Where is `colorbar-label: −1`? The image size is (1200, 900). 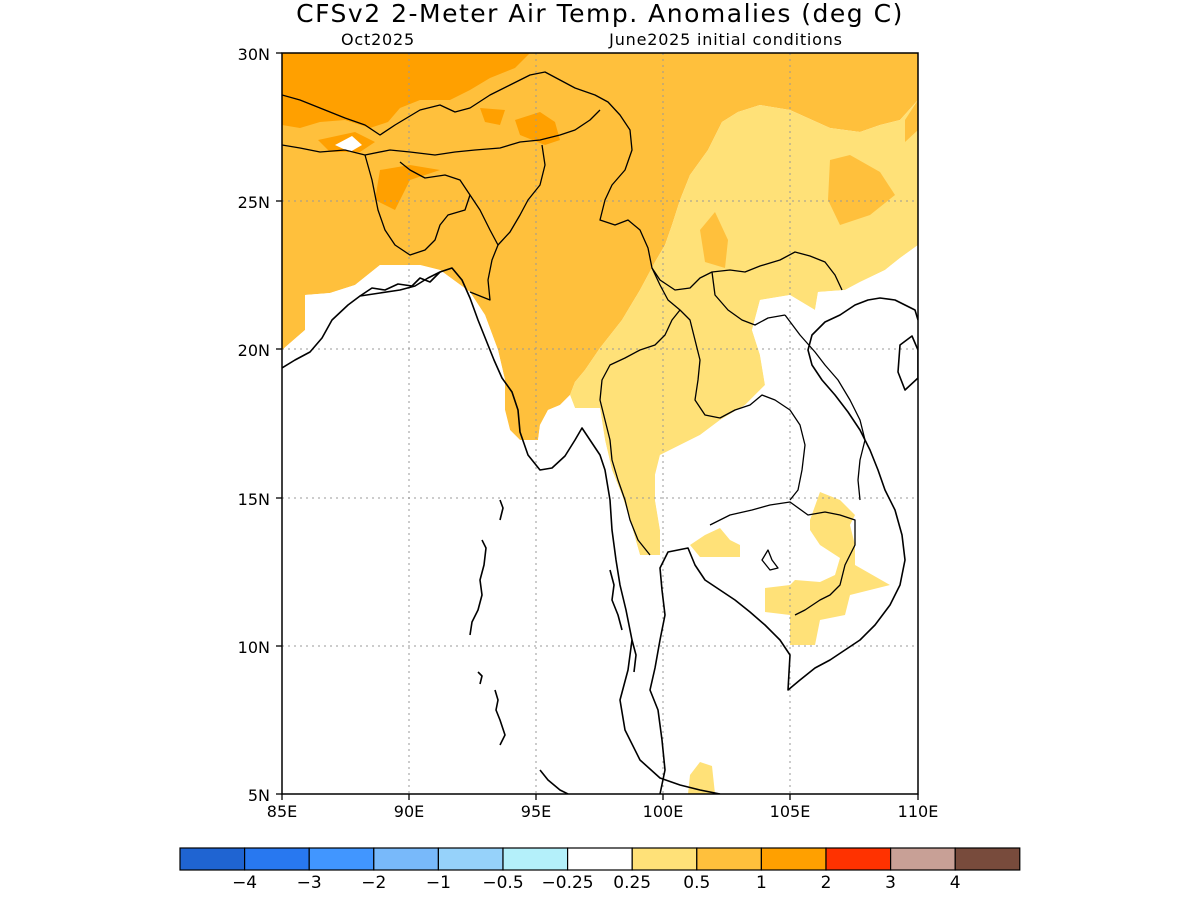
colorbar-label: −1 is located at coordinates (438, 883).